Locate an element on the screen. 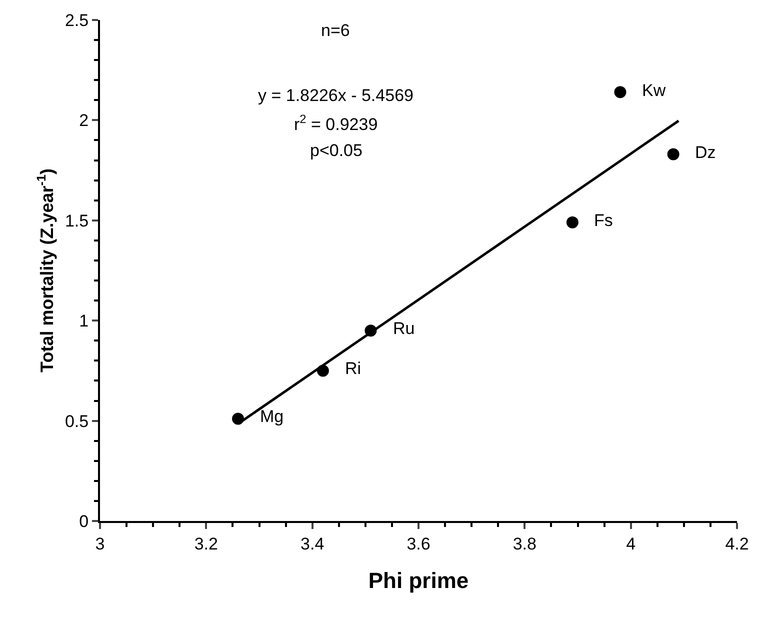  x-tick-label: 4 is located at coordinates (631, 544).